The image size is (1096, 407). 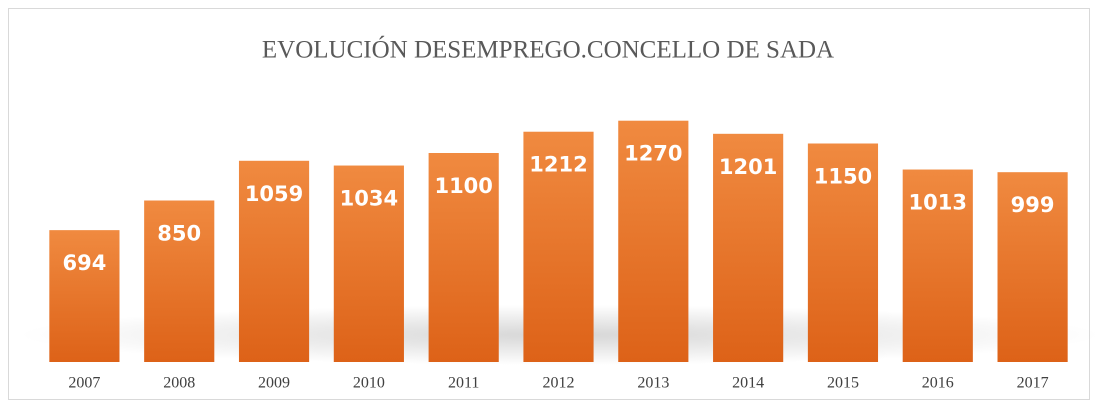 I want to click on x-tick-label: 2011, so click(x=463, y=383).